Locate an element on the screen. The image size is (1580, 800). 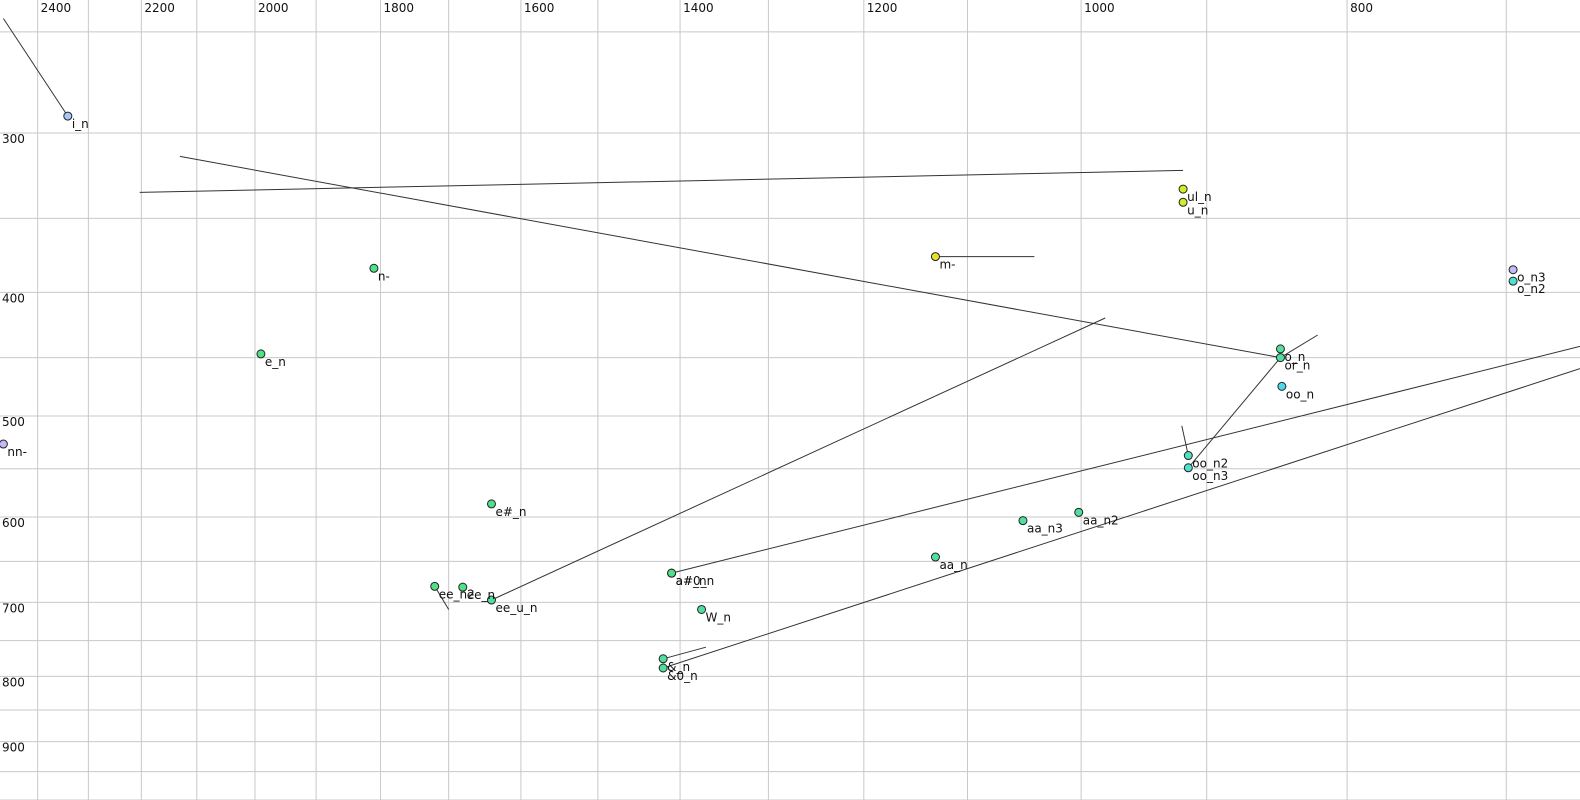
x-tick-label: 800 is located at coordinates (1361, 8).